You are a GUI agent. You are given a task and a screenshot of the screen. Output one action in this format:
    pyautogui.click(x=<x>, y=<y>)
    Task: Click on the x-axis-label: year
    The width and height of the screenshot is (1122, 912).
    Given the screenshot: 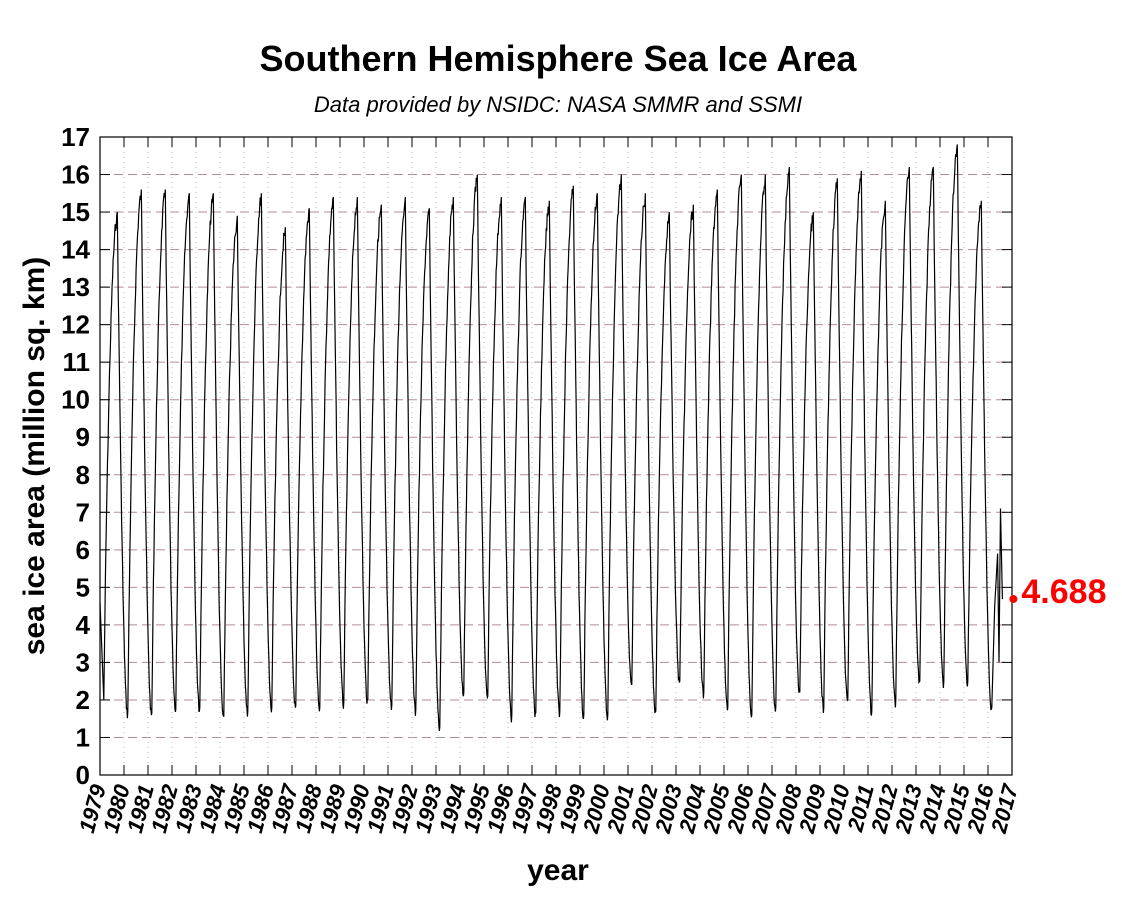 What is the action you would take?
    pyautogui.click(x=558, y=870)
    